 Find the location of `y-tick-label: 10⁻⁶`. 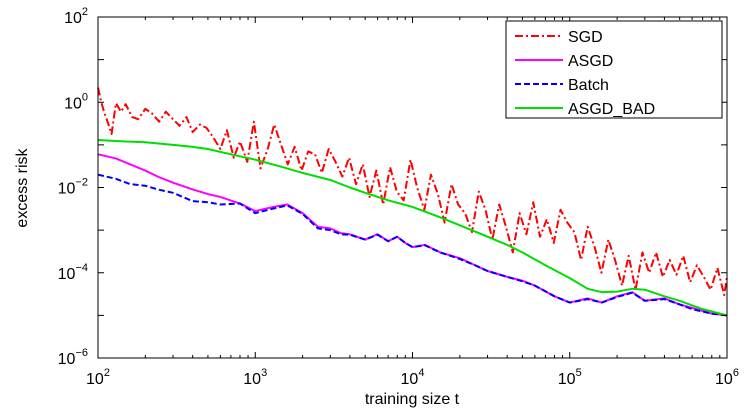

y-tick-label: 10⁻⁶ is located at coordinates (73, 357).